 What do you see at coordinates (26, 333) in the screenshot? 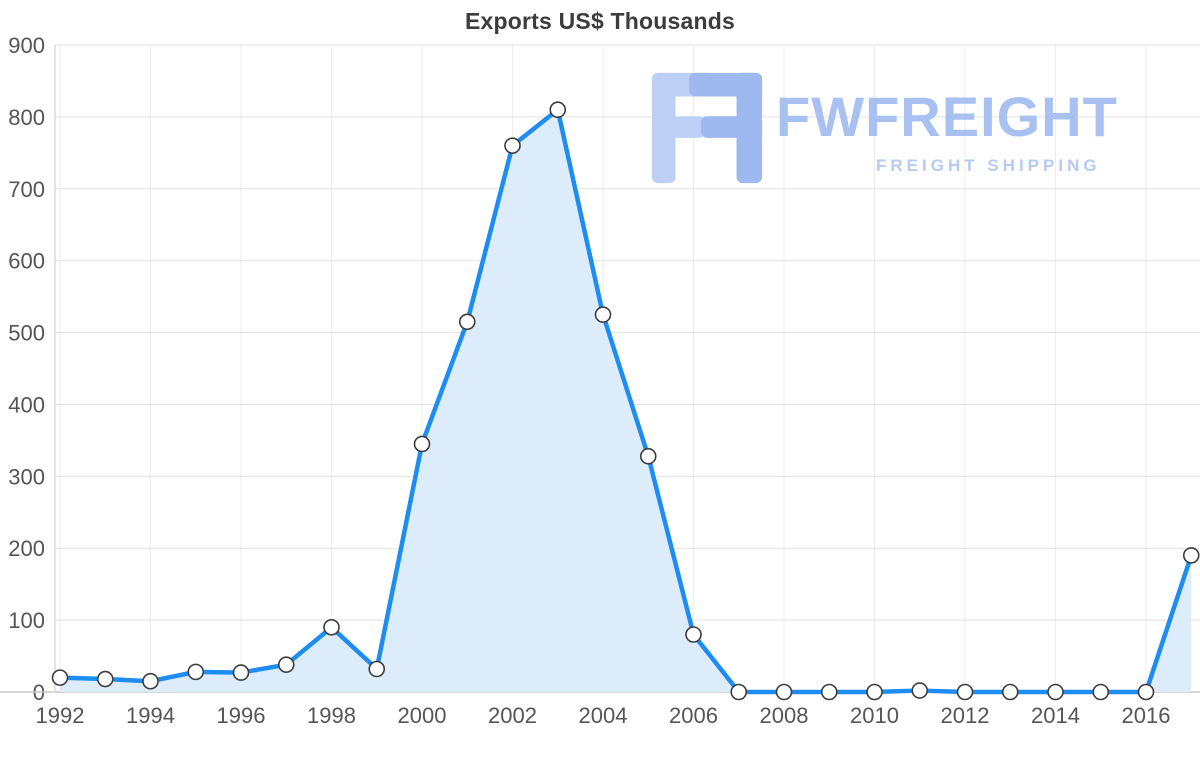
I see `svg-text: 500` at bounding box center [26, 333].